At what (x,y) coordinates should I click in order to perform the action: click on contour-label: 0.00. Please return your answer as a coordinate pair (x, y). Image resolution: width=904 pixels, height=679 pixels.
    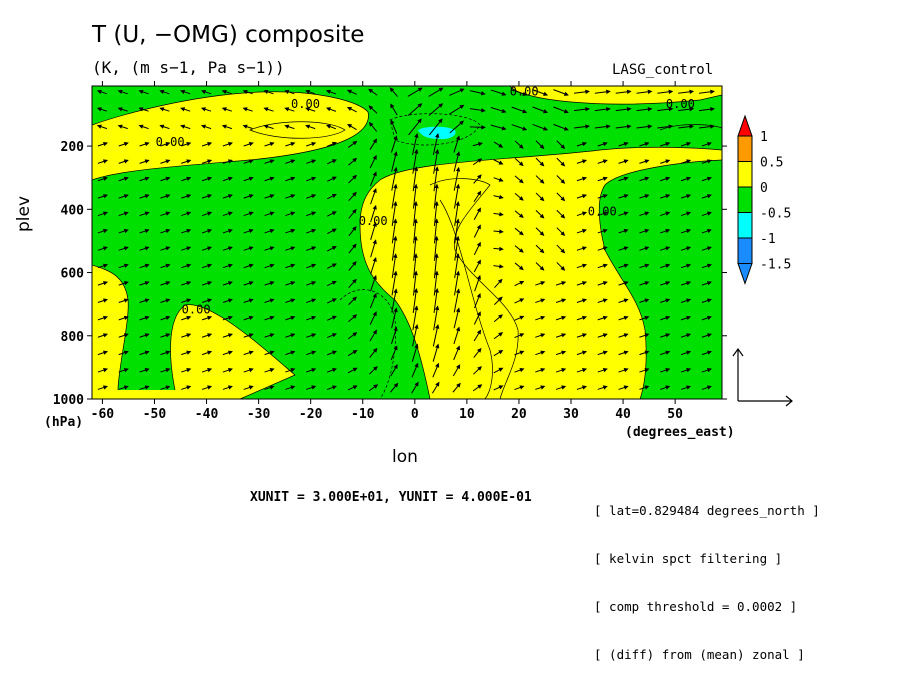
    Looking at the image, I should click on (196, 310).